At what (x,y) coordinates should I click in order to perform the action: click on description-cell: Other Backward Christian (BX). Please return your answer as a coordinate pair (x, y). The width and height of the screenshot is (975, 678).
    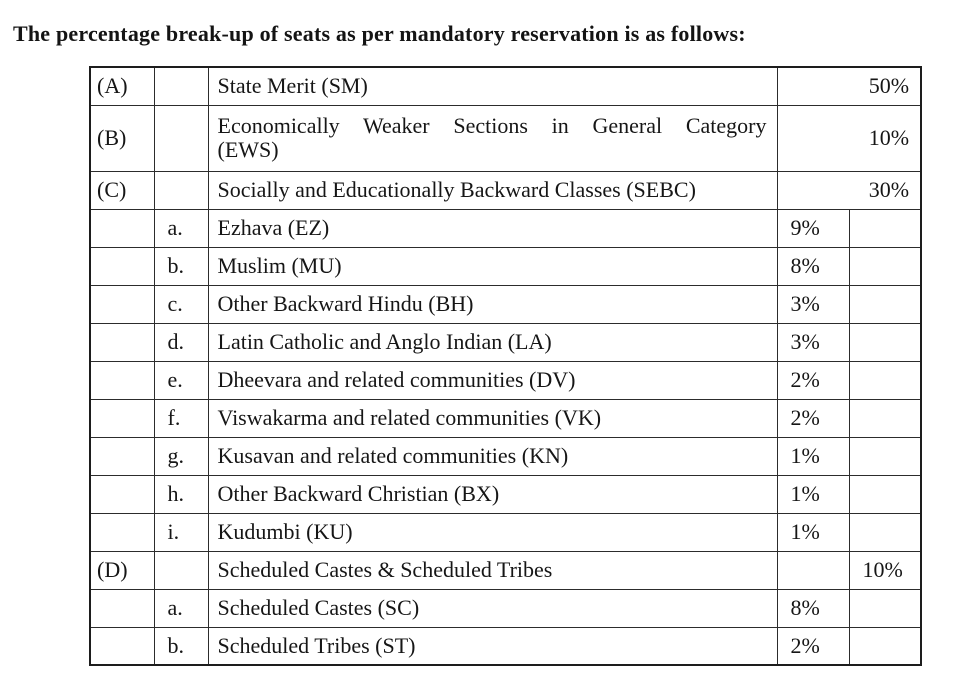
    Looking at the image, I should click on (492, 494).